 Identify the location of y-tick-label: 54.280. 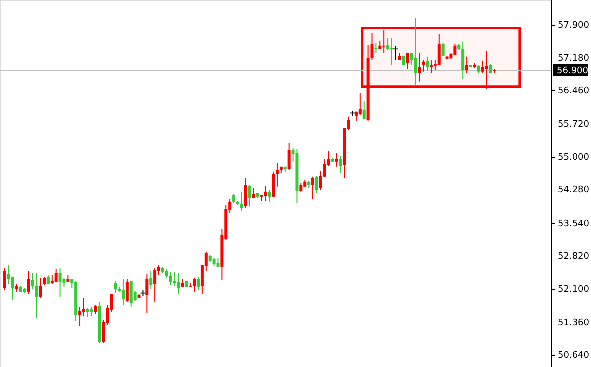
(574, 191).